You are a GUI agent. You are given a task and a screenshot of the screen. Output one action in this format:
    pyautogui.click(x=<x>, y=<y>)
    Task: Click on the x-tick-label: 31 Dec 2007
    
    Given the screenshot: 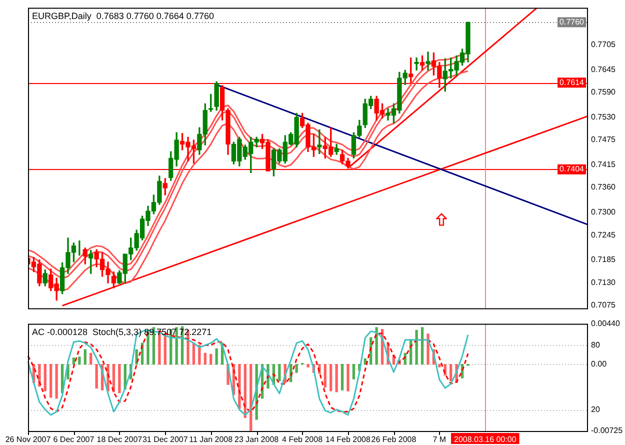 What is the action you would take?
    pyautogui.click(x=165, y=439)
    